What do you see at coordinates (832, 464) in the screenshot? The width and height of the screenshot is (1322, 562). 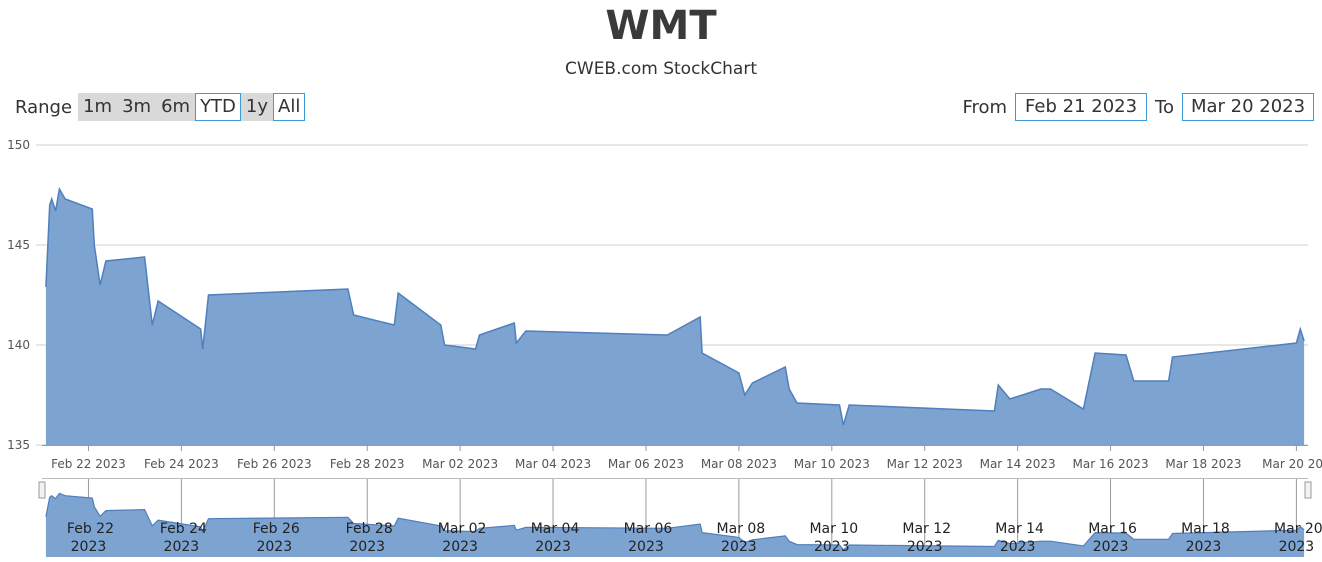 I see `x-tick-label: Mar 10 2023` at bounding box center [832, 464].